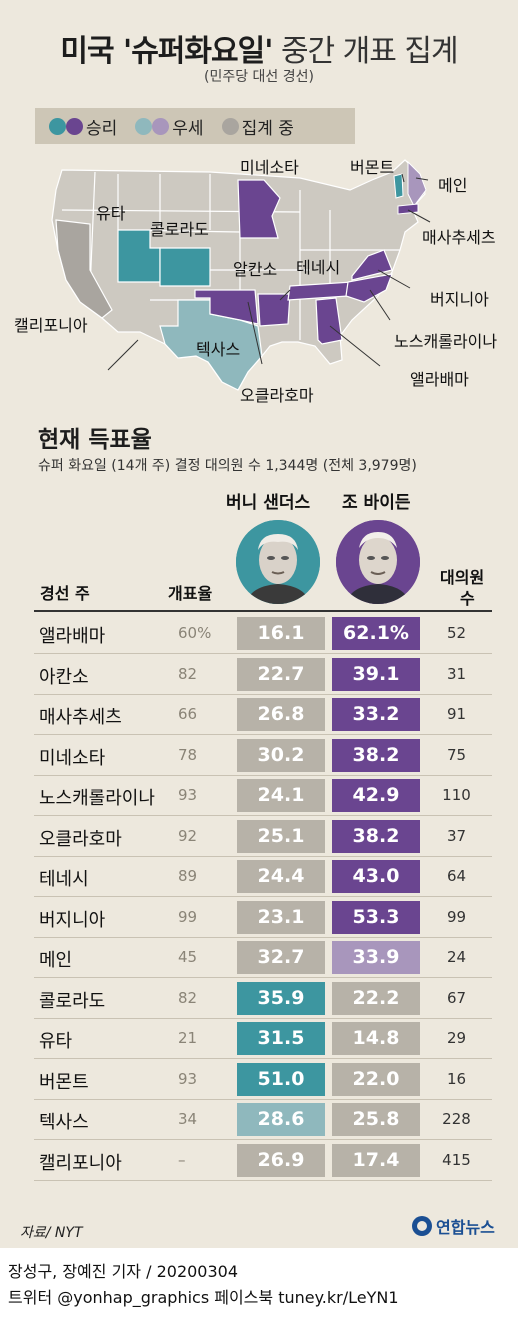 Image resolution: width=518 pixels, height=1317 pixels. I want to click on map-label-massachusetts: 매사추세츠, so click(459, 237).